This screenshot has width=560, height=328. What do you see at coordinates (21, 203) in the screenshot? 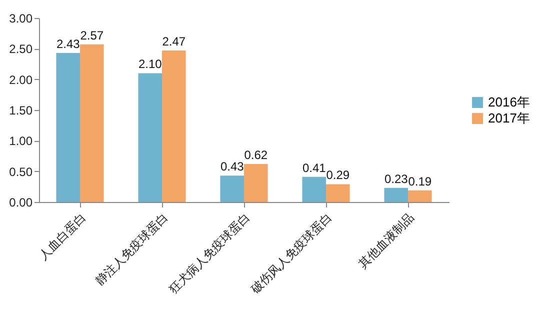
I see `y-tick-label: 0.00` at bounding box center [21, 203].